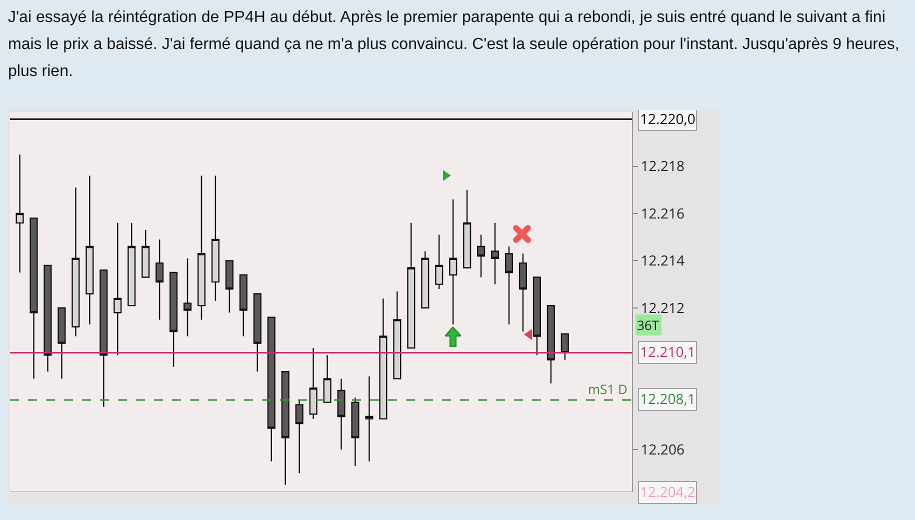 This screenshot has height=520, width=915. I want to click on y-tick-label: 12.212, so click(662, 308).